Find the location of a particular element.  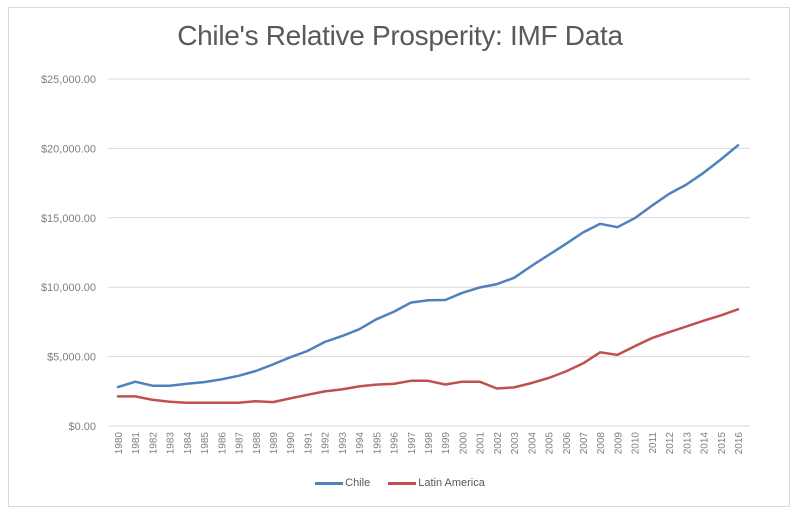

x-tick-label: 2007 is located at coordinates (584, 443).